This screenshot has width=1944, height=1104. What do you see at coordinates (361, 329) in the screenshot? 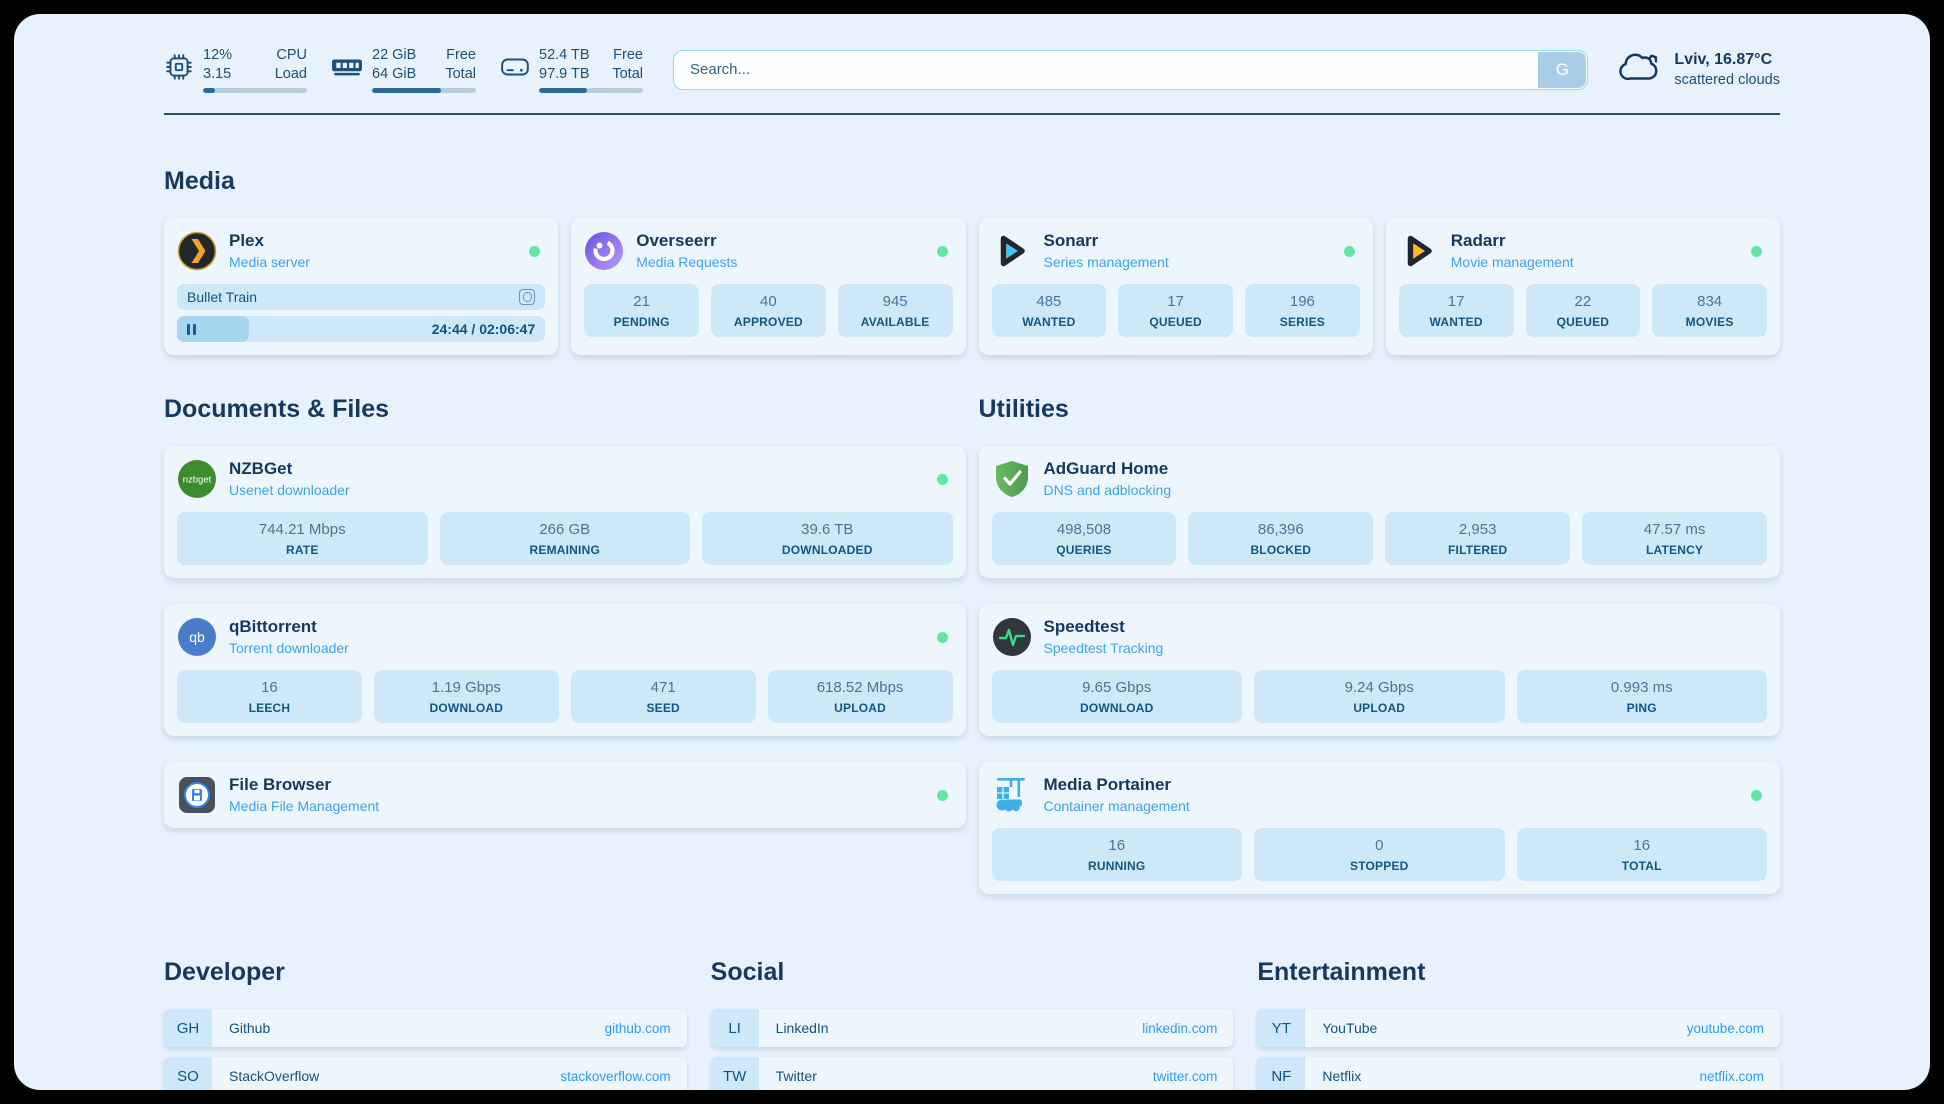
I see `playback-progress-row: 24:44 / 02:06:47` at bounding box center [361, 329].